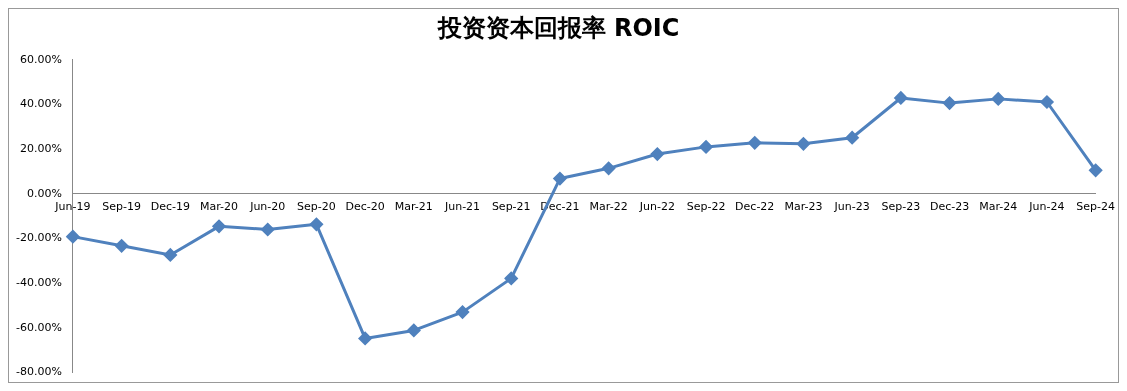 Image resolution: width=1127 pixels, height=391 pixels. What do you see at coordinates (40, 104) in the screenshot?
I see `y-tick-label: 40.00%` at bounding box center [40, 104].